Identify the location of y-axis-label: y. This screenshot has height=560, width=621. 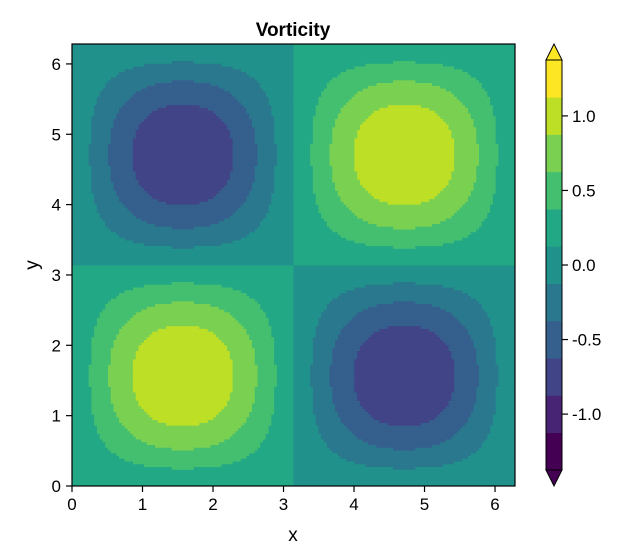
(32, 265).